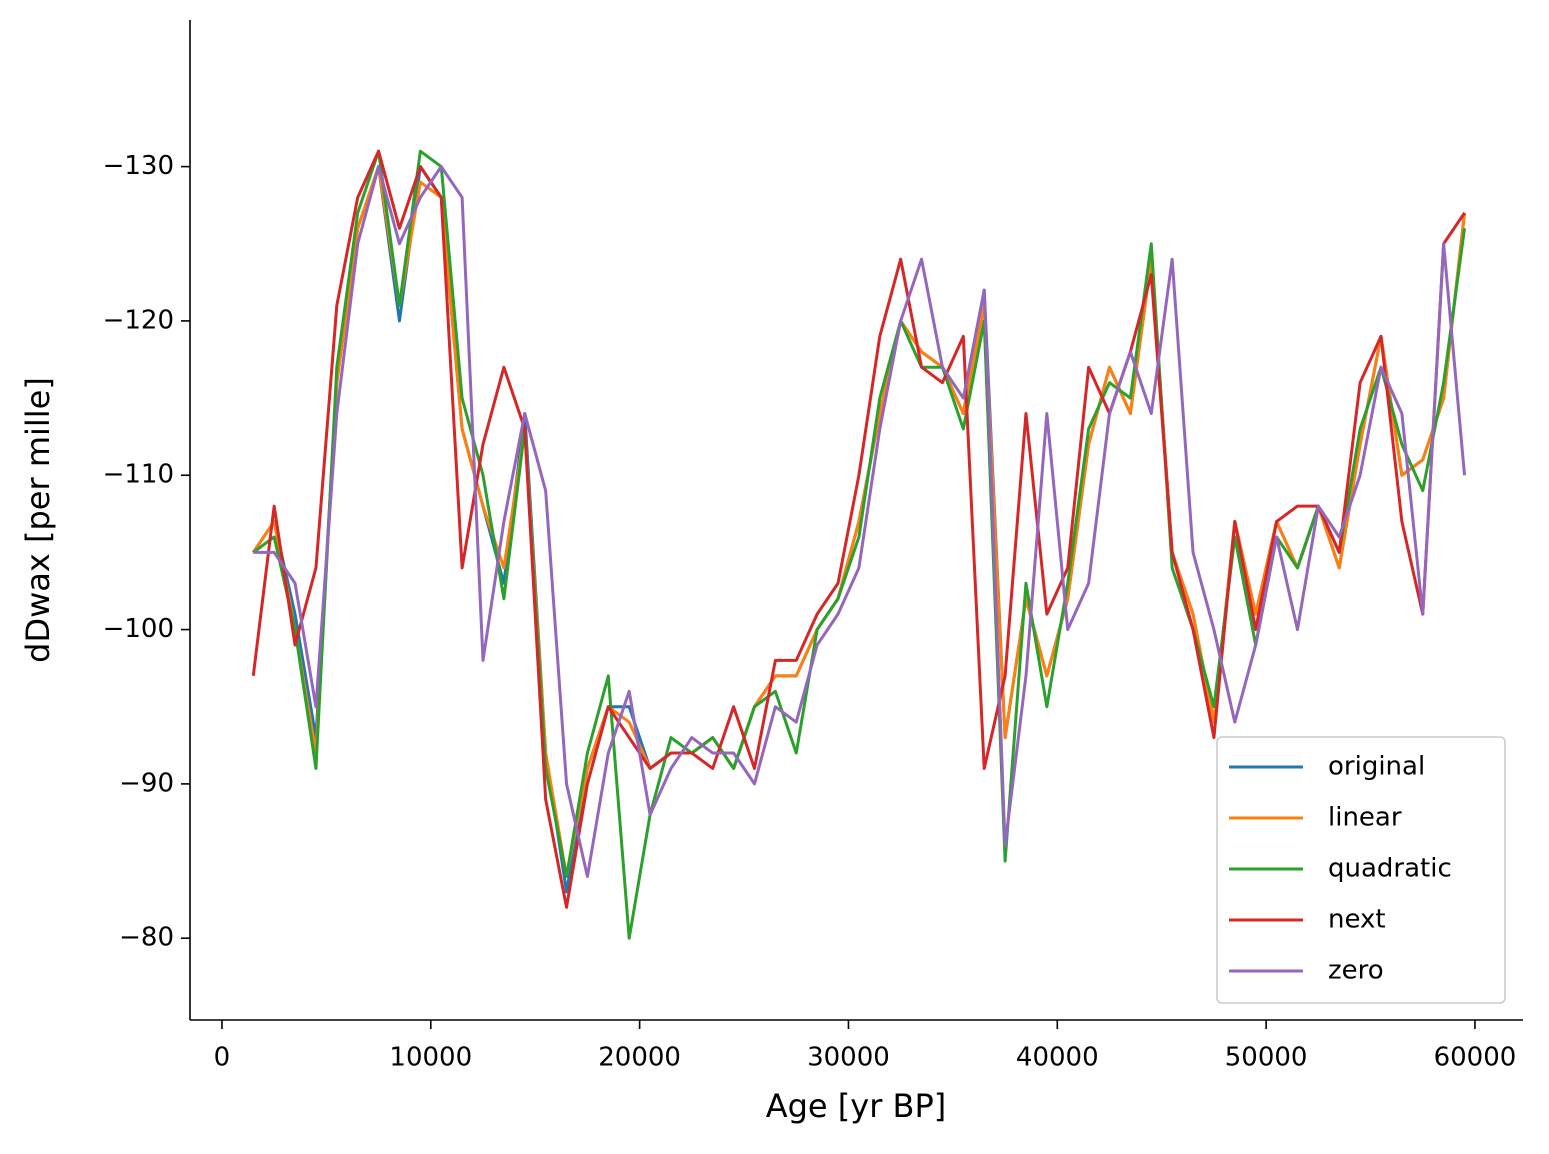 This screenshot has height=1154, width=1549. What do you see at coordinates (1356, 971) in the screenshot?
I see `legend-label: zero` at bounding box center [1356, 971].